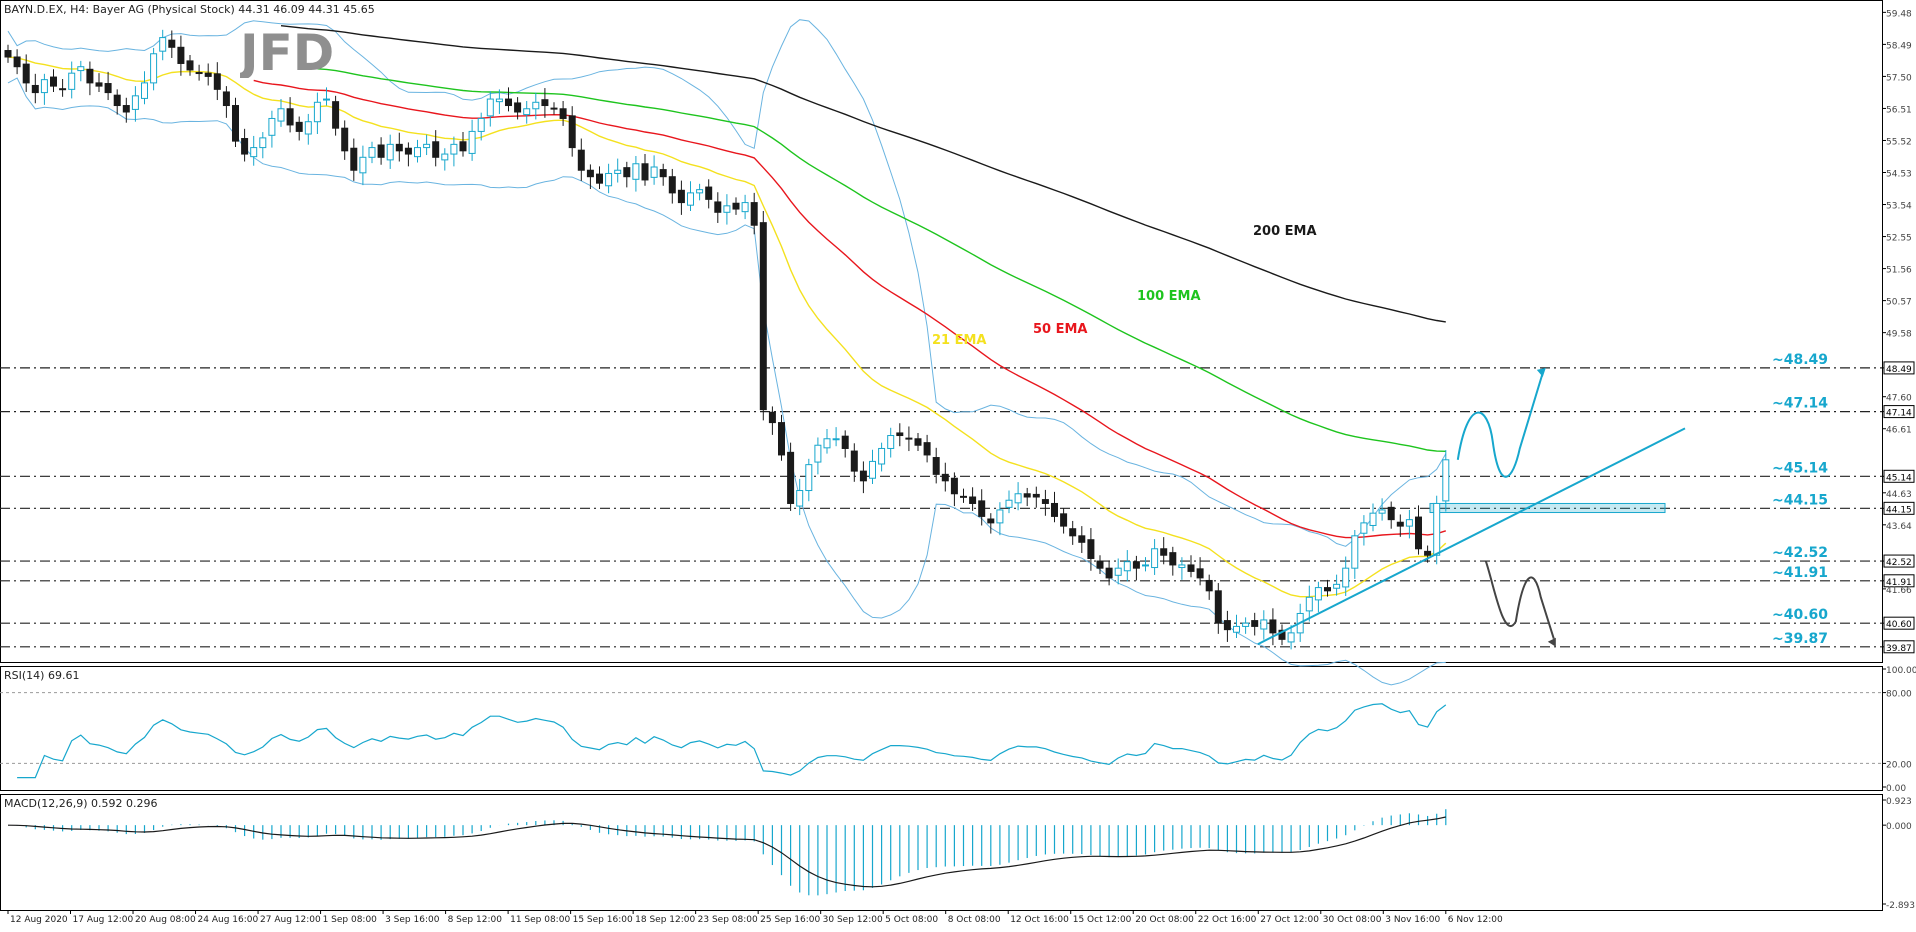 This screenshot has width=1916, height=932. Describe the element at coordinates (603, 920) in the screenshot. I see `time-tick-label: 15 Sep 16:00` at that location.